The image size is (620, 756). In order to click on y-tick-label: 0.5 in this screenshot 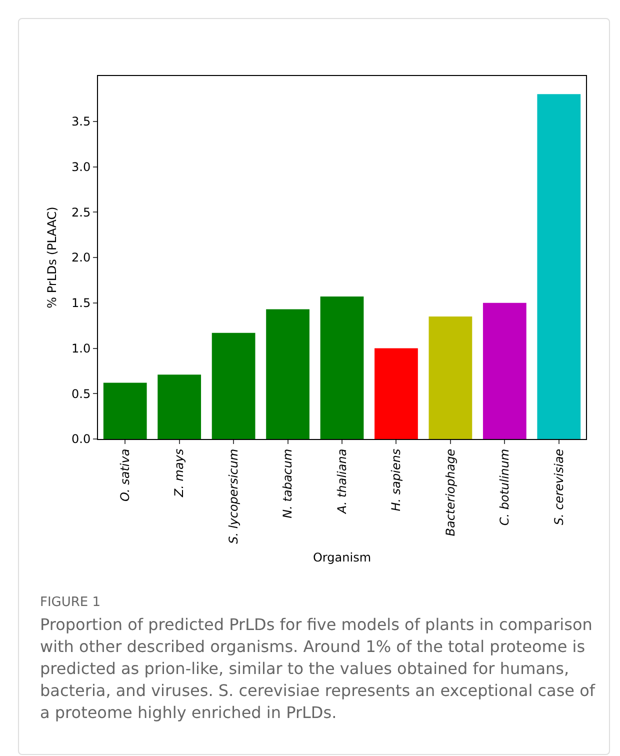, I will do `click(81, 393)`.